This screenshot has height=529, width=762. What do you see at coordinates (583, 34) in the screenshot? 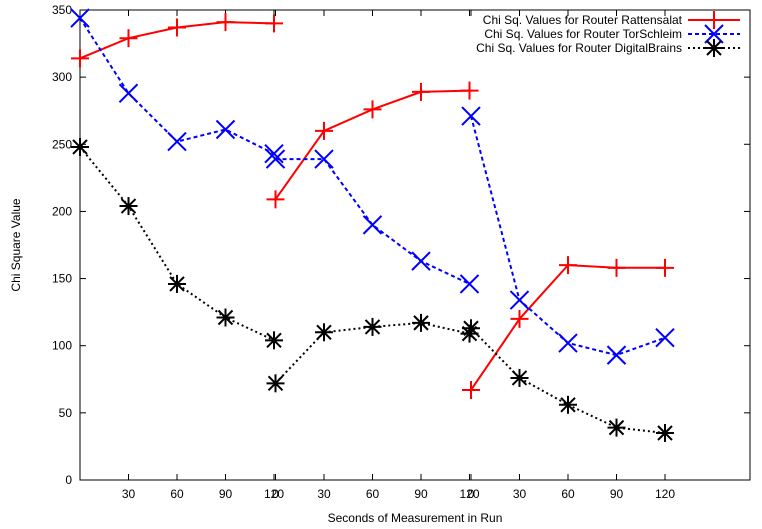
I see `legend-label: Chi Sq. Values for Router TorSchleim` at bounding box center [583, 34].